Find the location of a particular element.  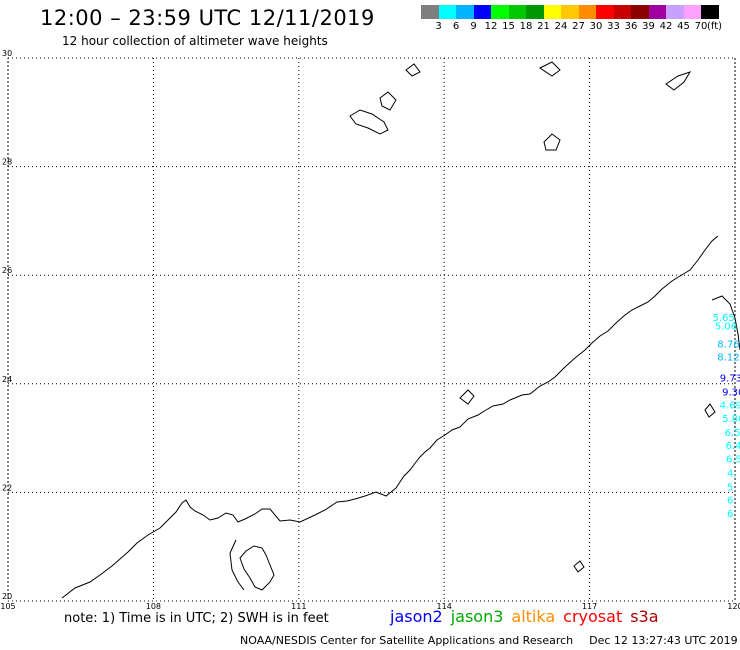

legend-label: 33 is located at coordinates (613, 26).